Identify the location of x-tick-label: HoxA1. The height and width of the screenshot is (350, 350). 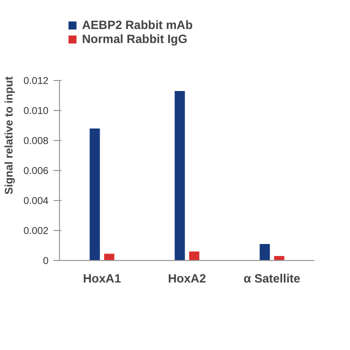
(102, 279).